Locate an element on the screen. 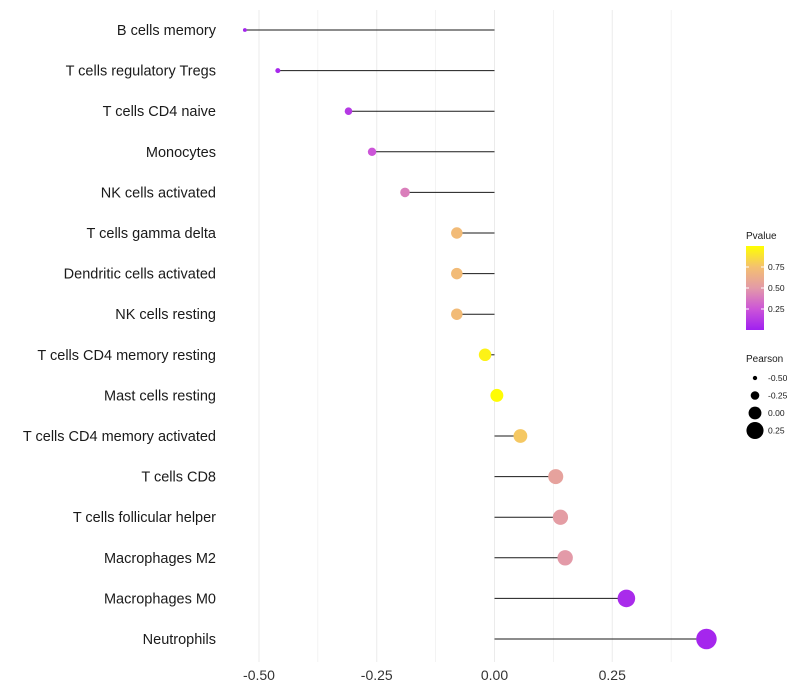 The height and width of the screenshot is (700, 800). category-label: T cells CD4 memory activated is located at coordinates (119, 437).